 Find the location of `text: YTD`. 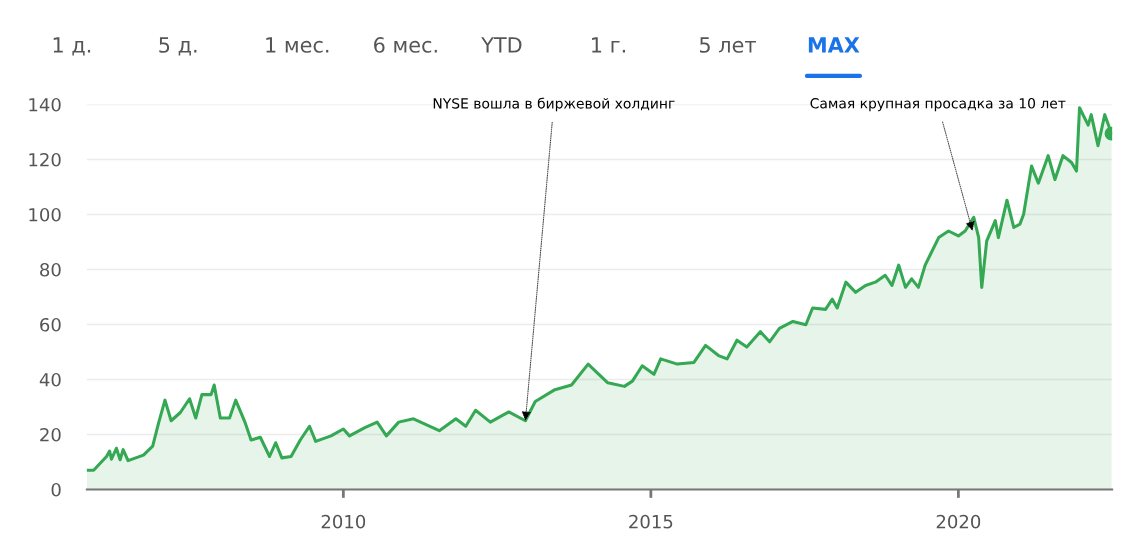

text: YTD is located at coordinates (501, 45).